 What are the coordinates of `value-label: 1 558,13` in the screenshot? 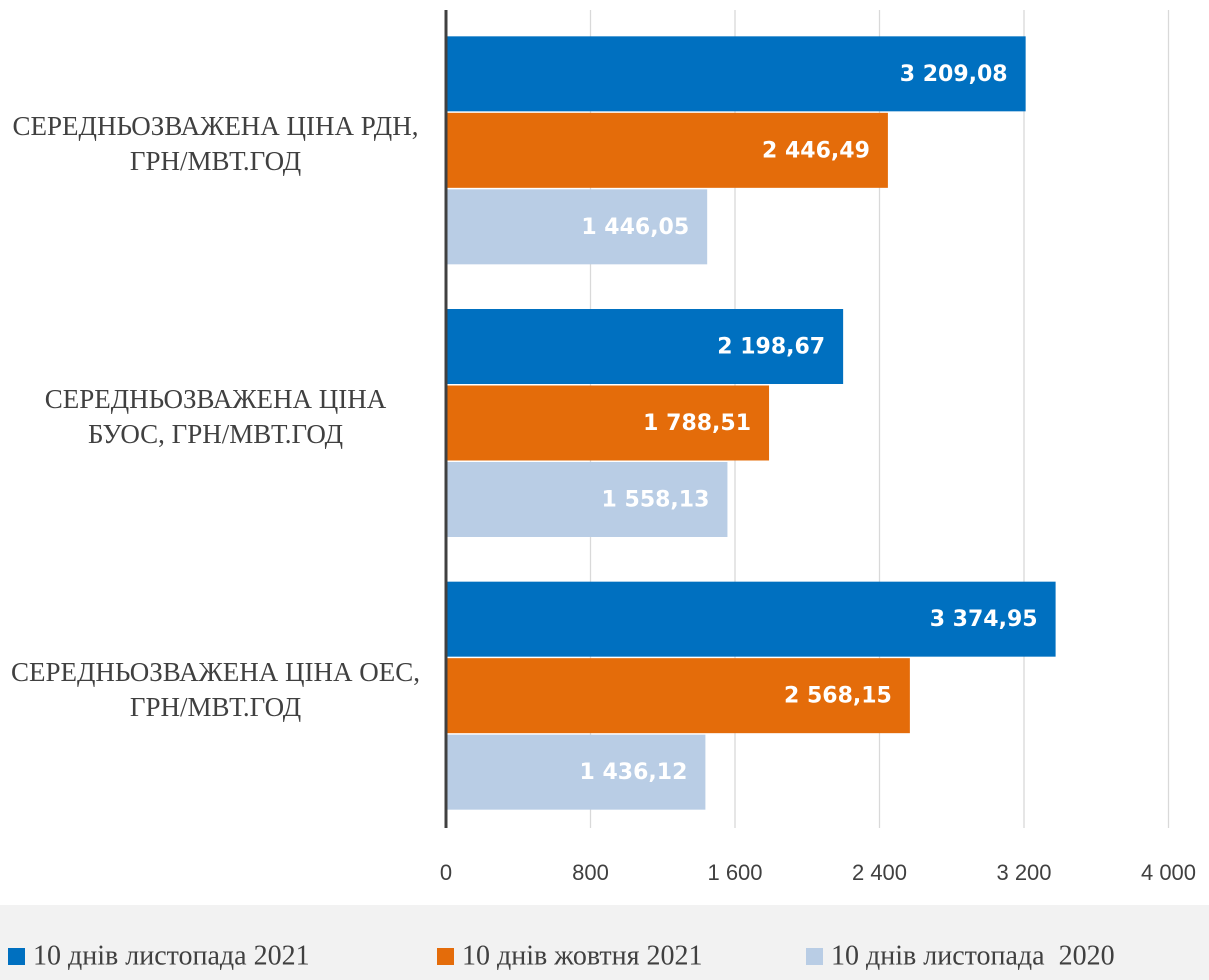 It's located at (656, 500).